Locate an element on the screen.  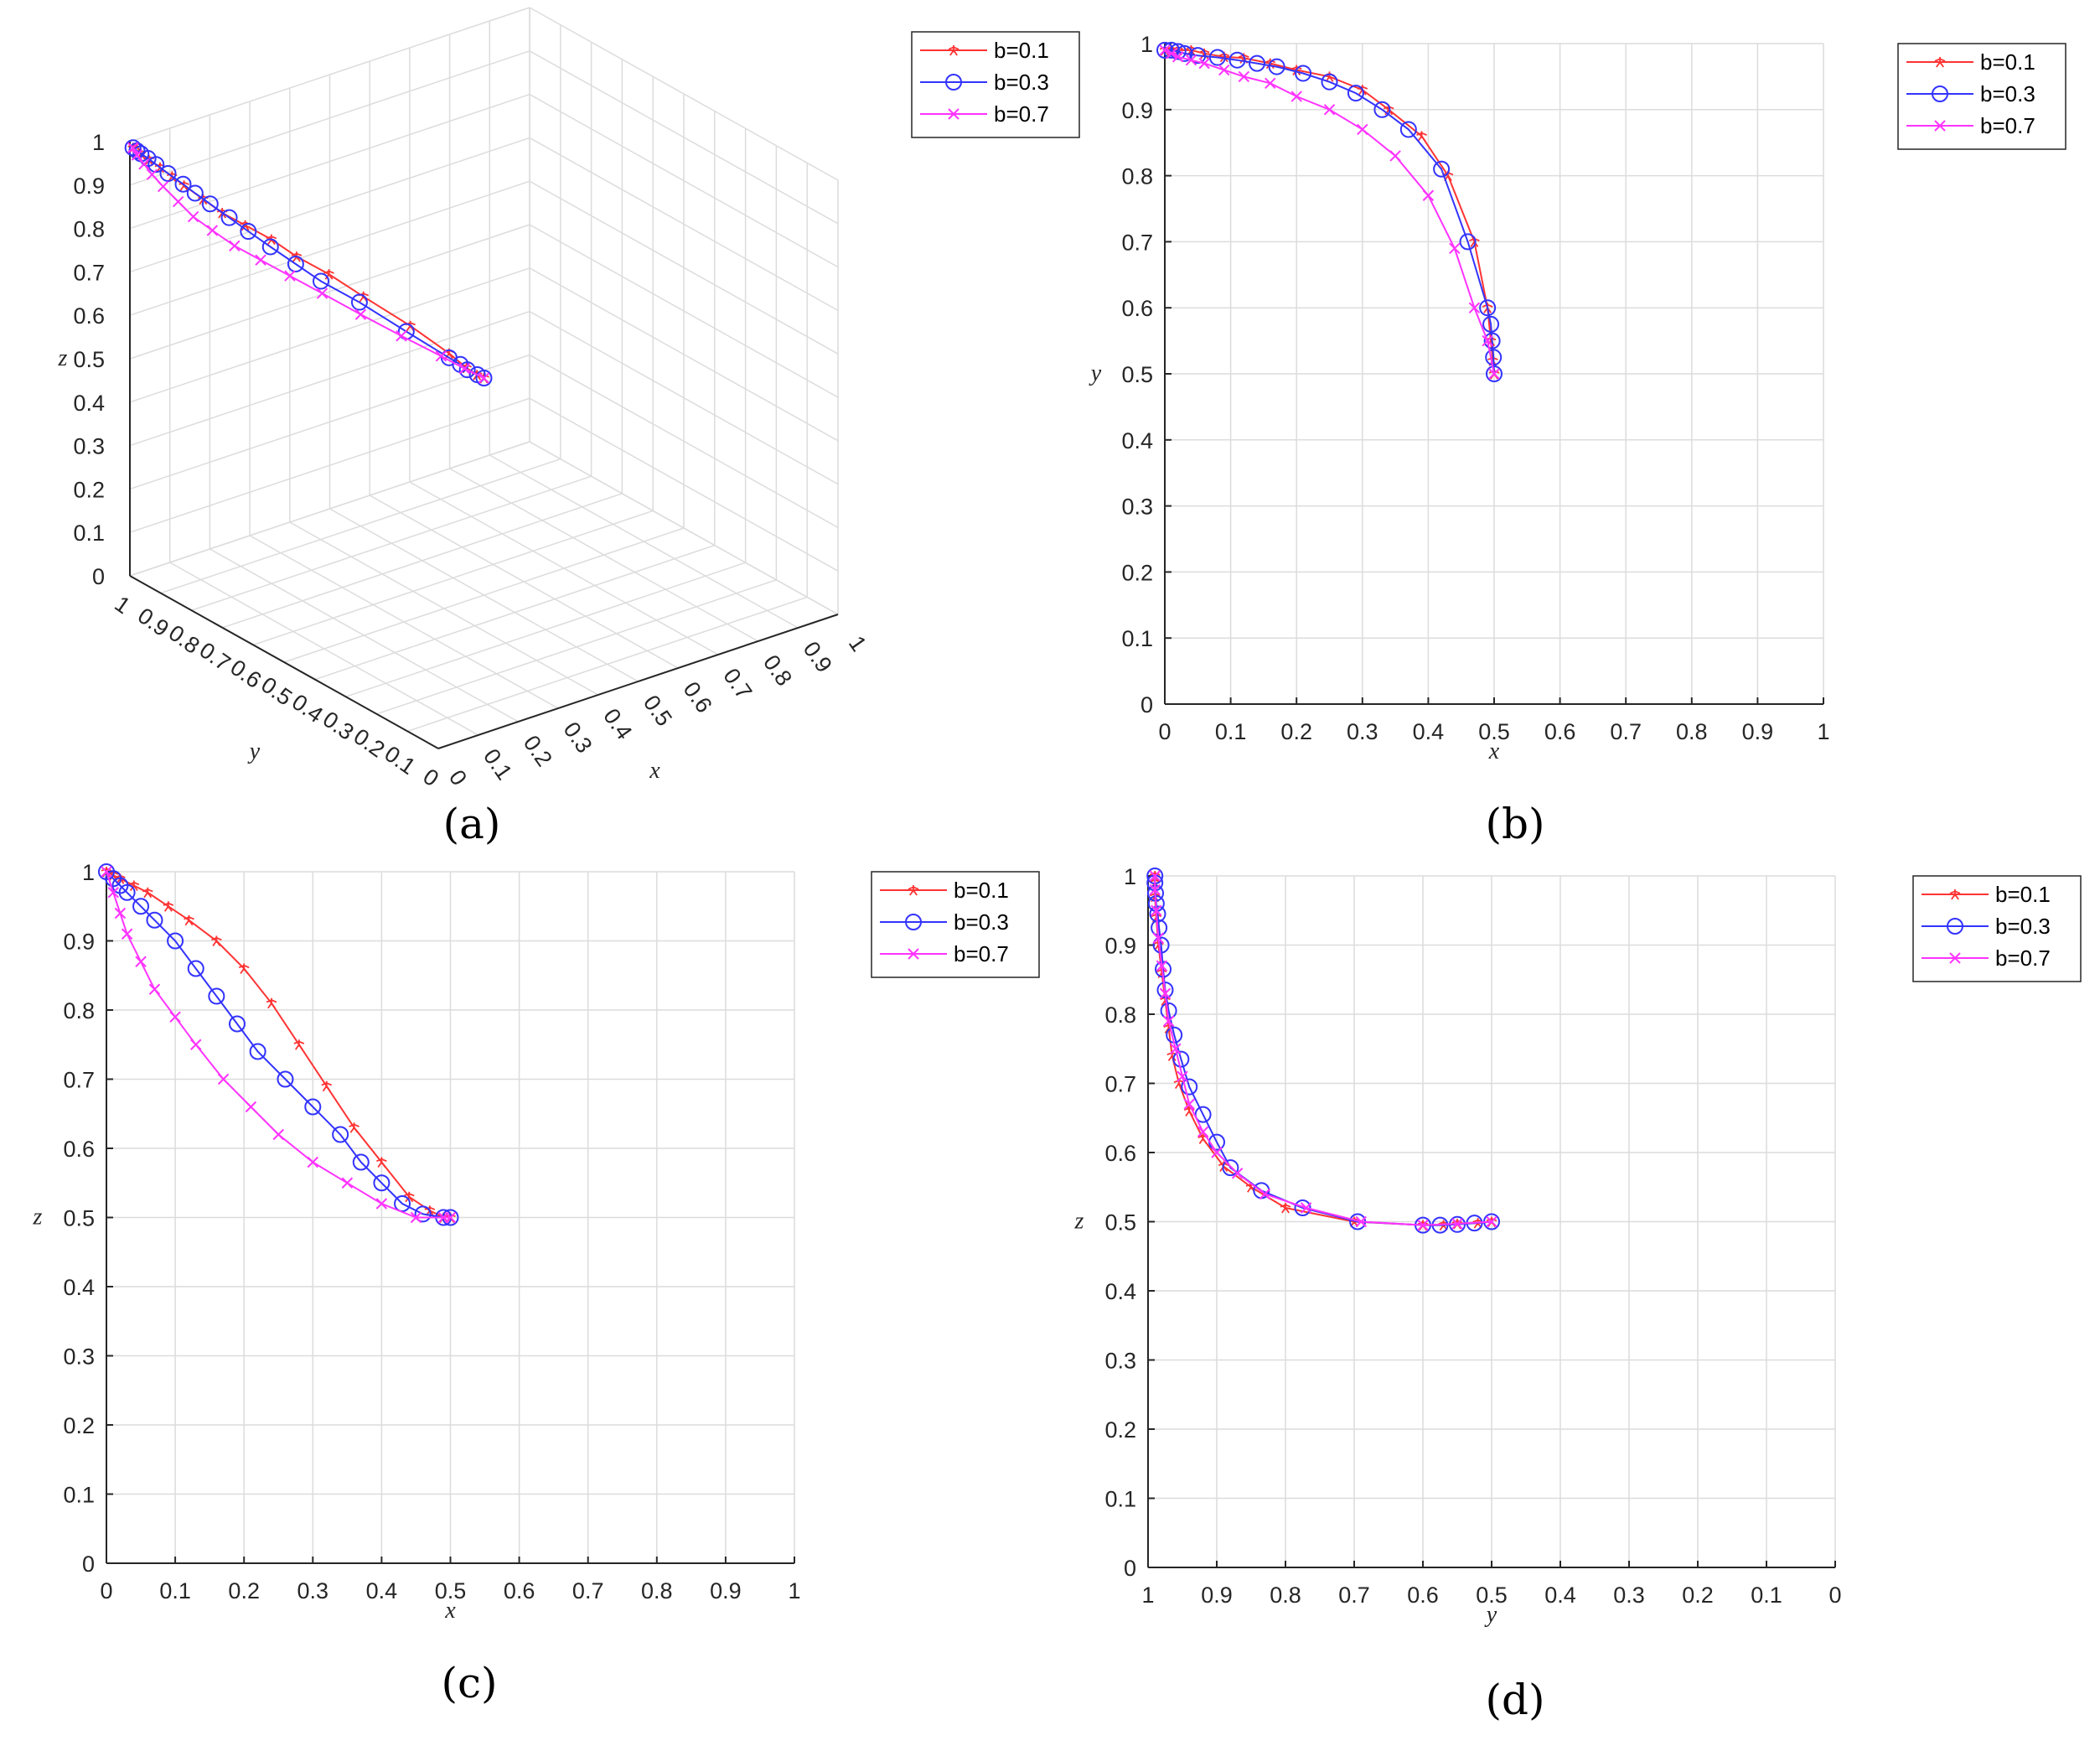
x-axis-label: x is located at coordinates (1494, 751).